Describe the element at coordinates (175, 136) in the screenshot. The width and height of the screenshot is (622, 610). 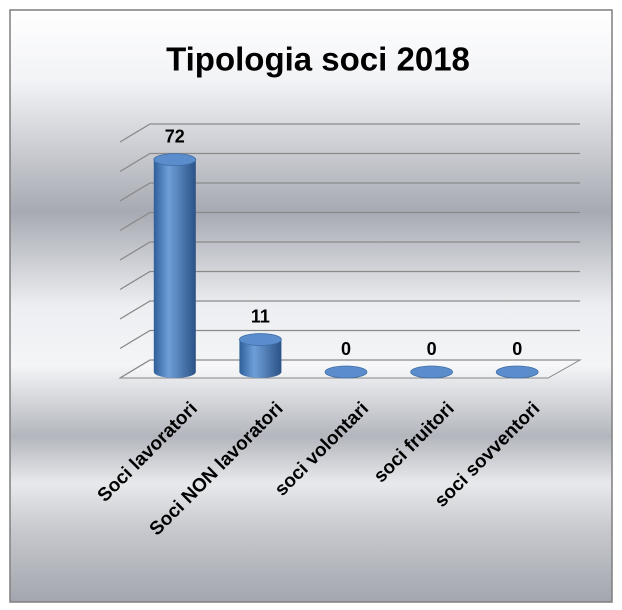
I see `value-label: 72` at that location.